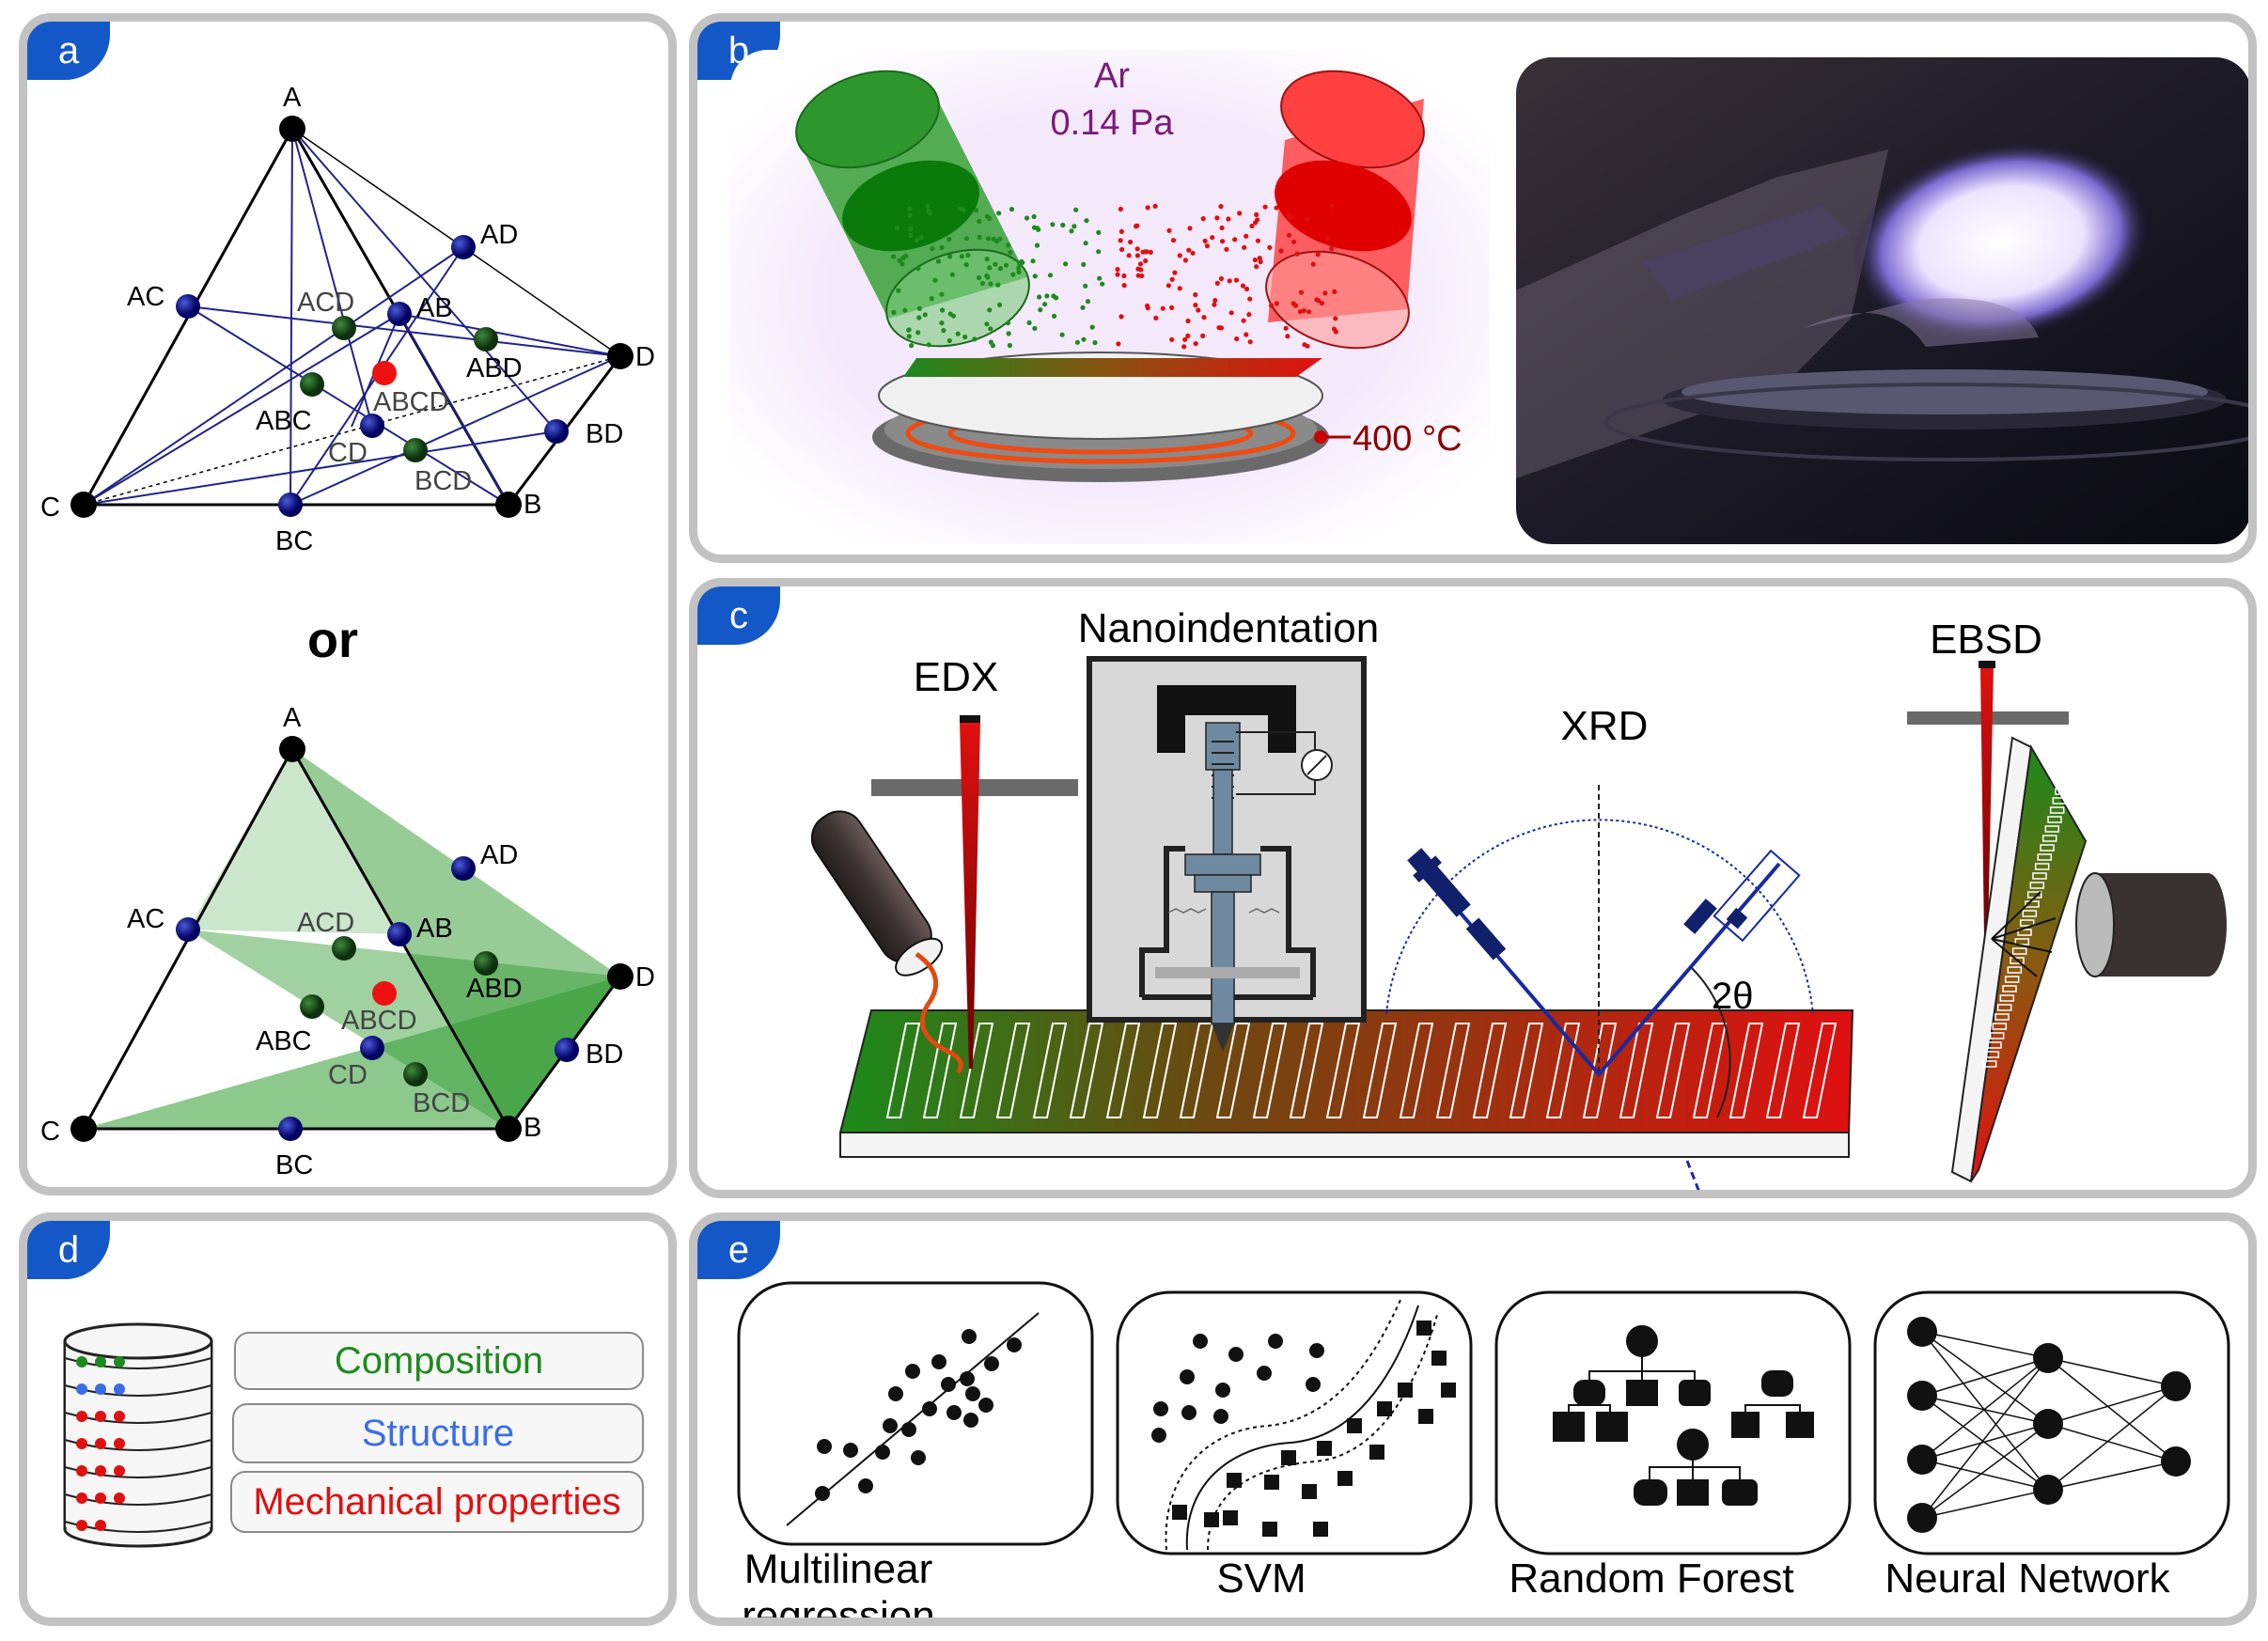 This screenshot has height=1641, width=2268. Describe the element at coordinates (1345, 210) in the screenshot. I see `red-sputter-gun` at that location.